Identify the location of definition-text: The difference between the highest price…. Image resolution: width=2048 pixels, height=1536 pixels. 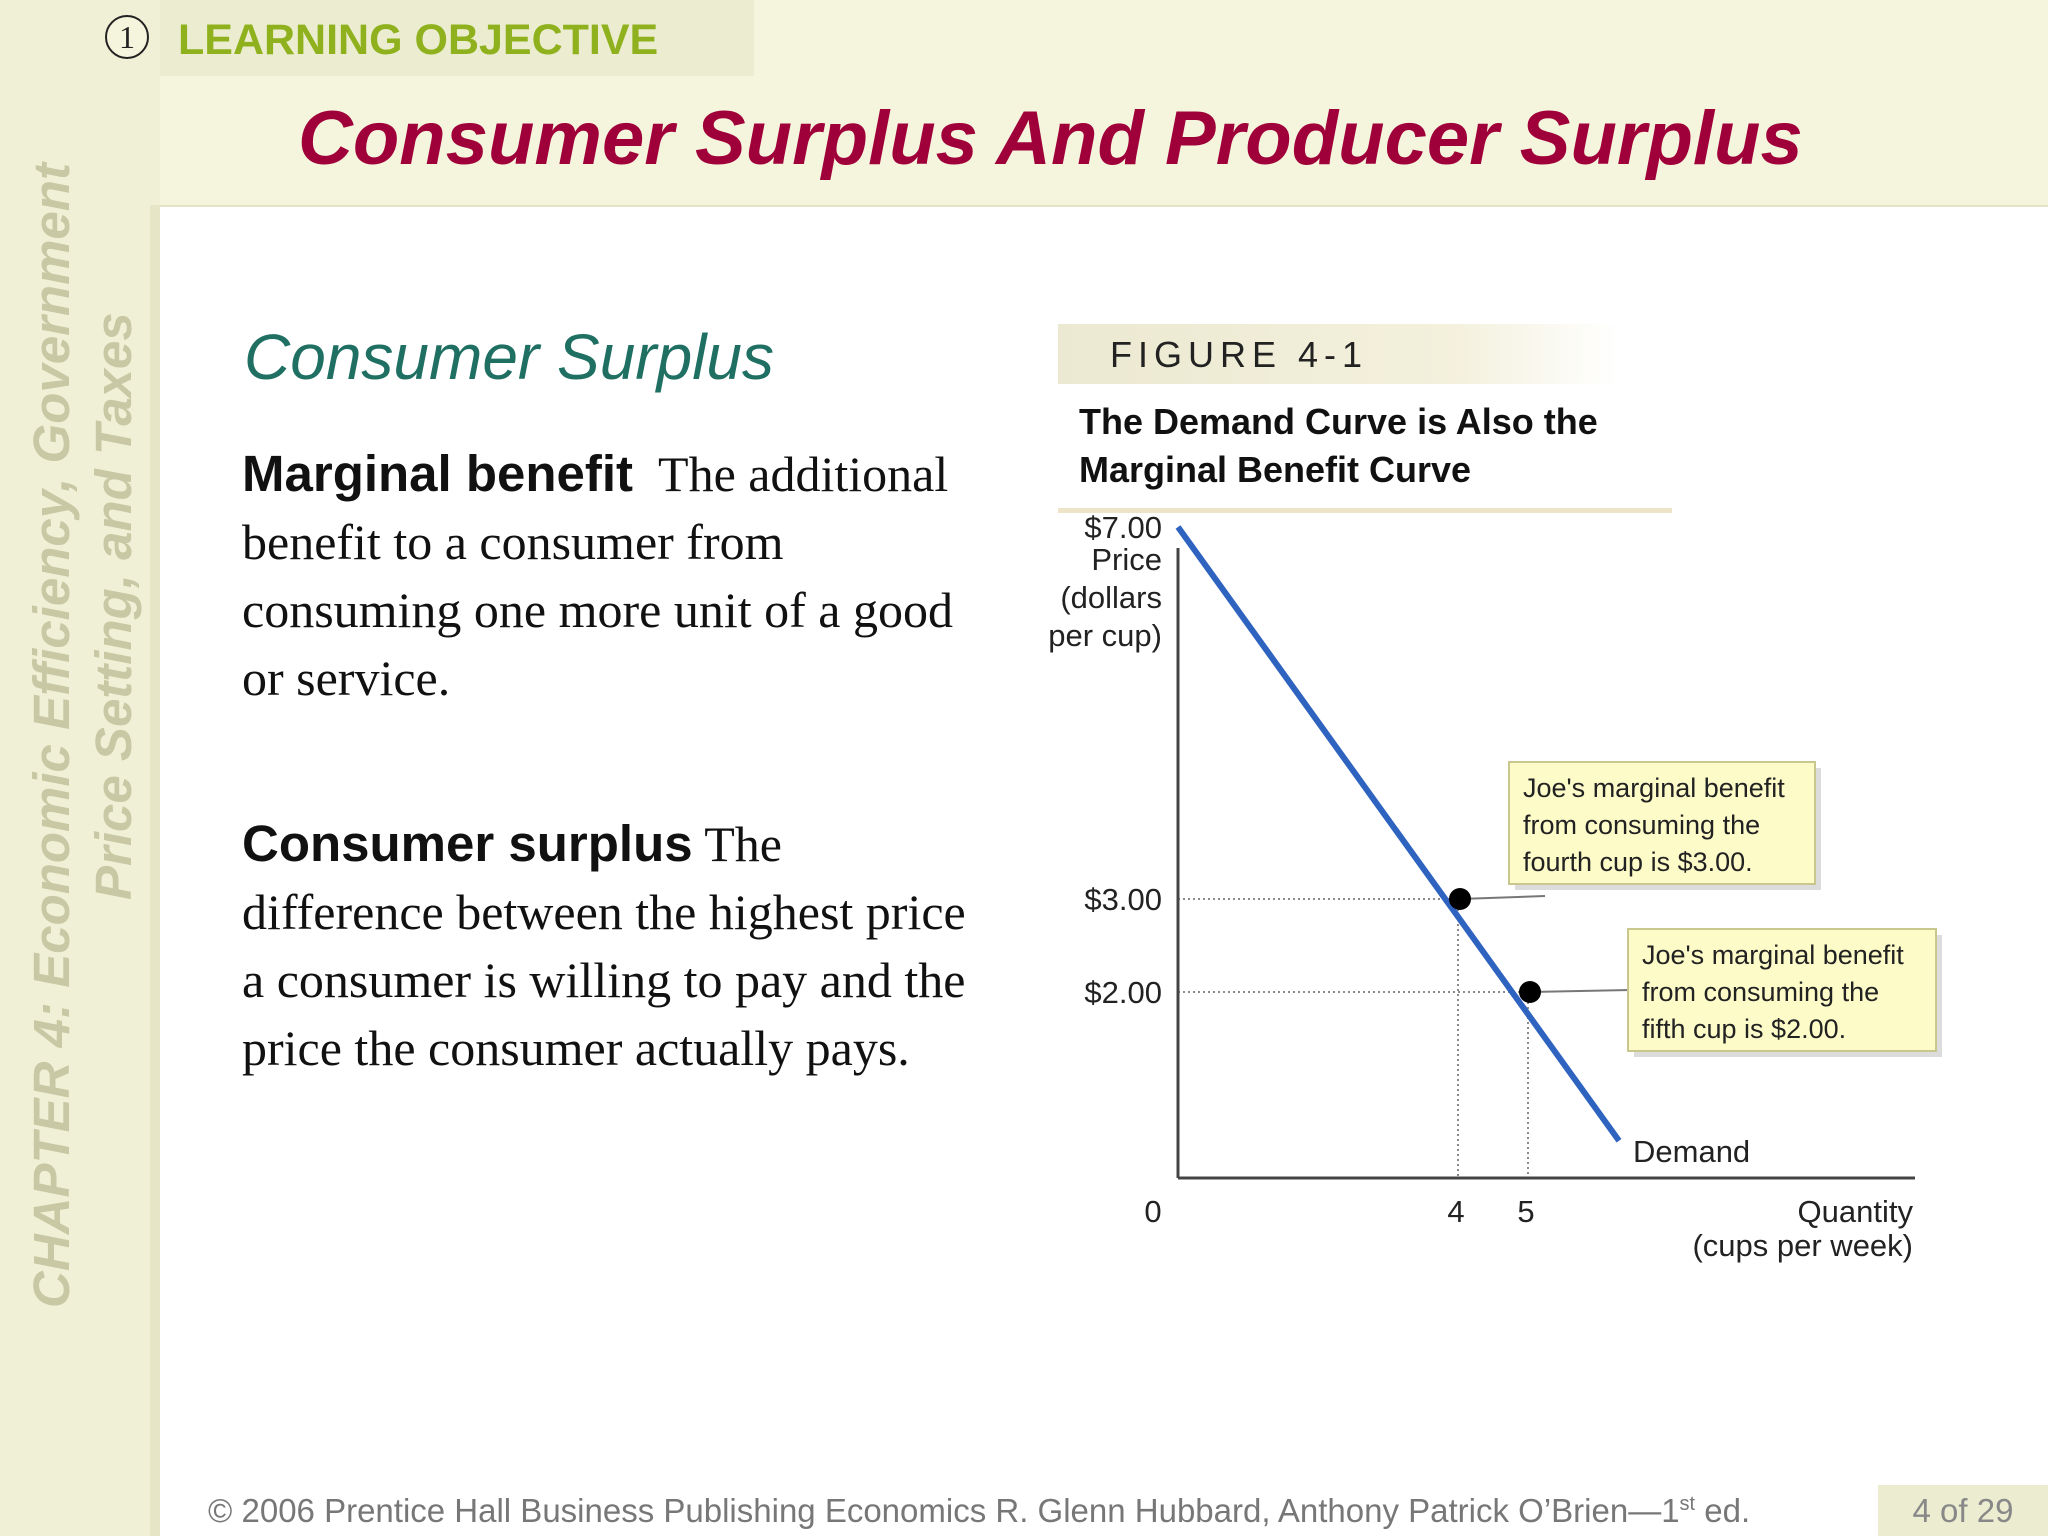
(604, 946).